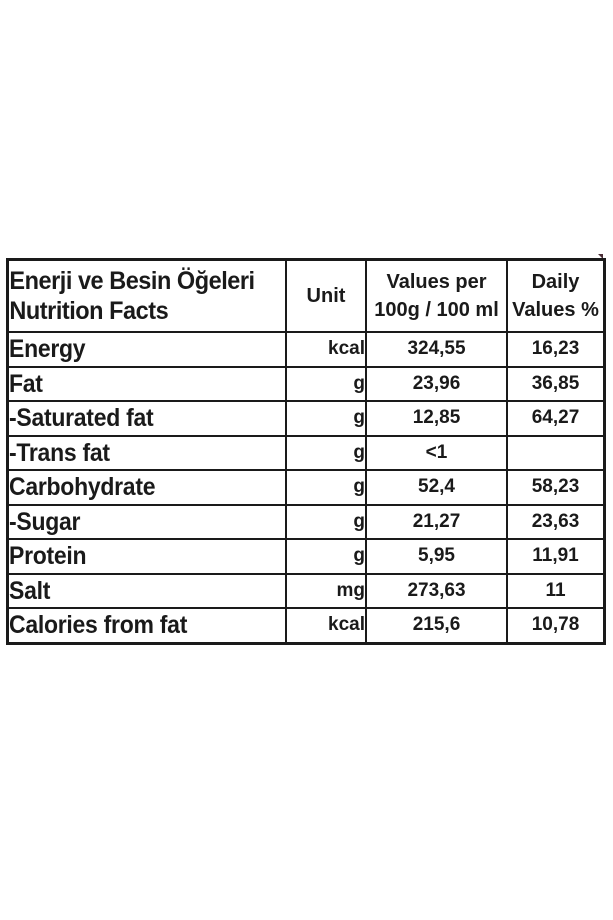 Image resolution: width=613 pixels, height=920 pixels. I want to click on nutrient-value: 21,27, so click(436, 521).